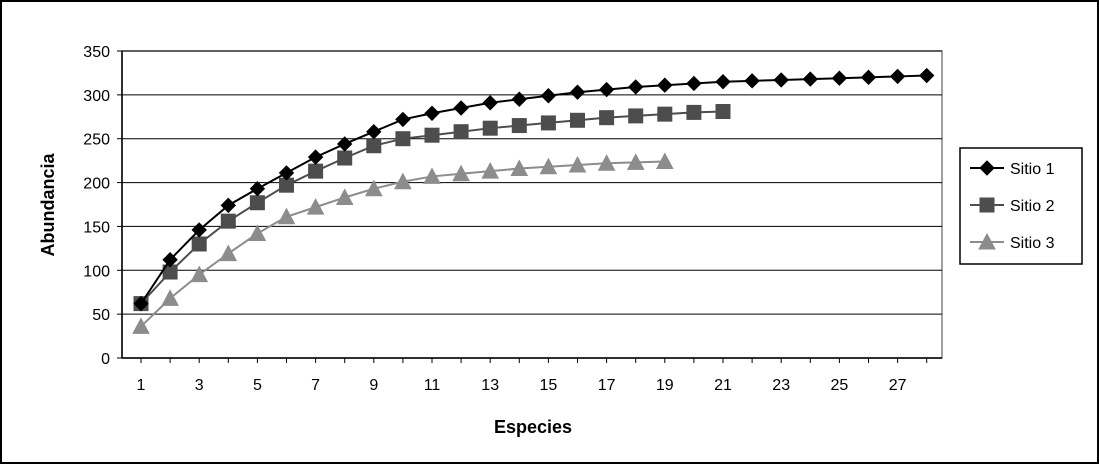  Describe the element at coordinates (840, 385) in the screenshot. I see `x-tick-label: 25` at that location.